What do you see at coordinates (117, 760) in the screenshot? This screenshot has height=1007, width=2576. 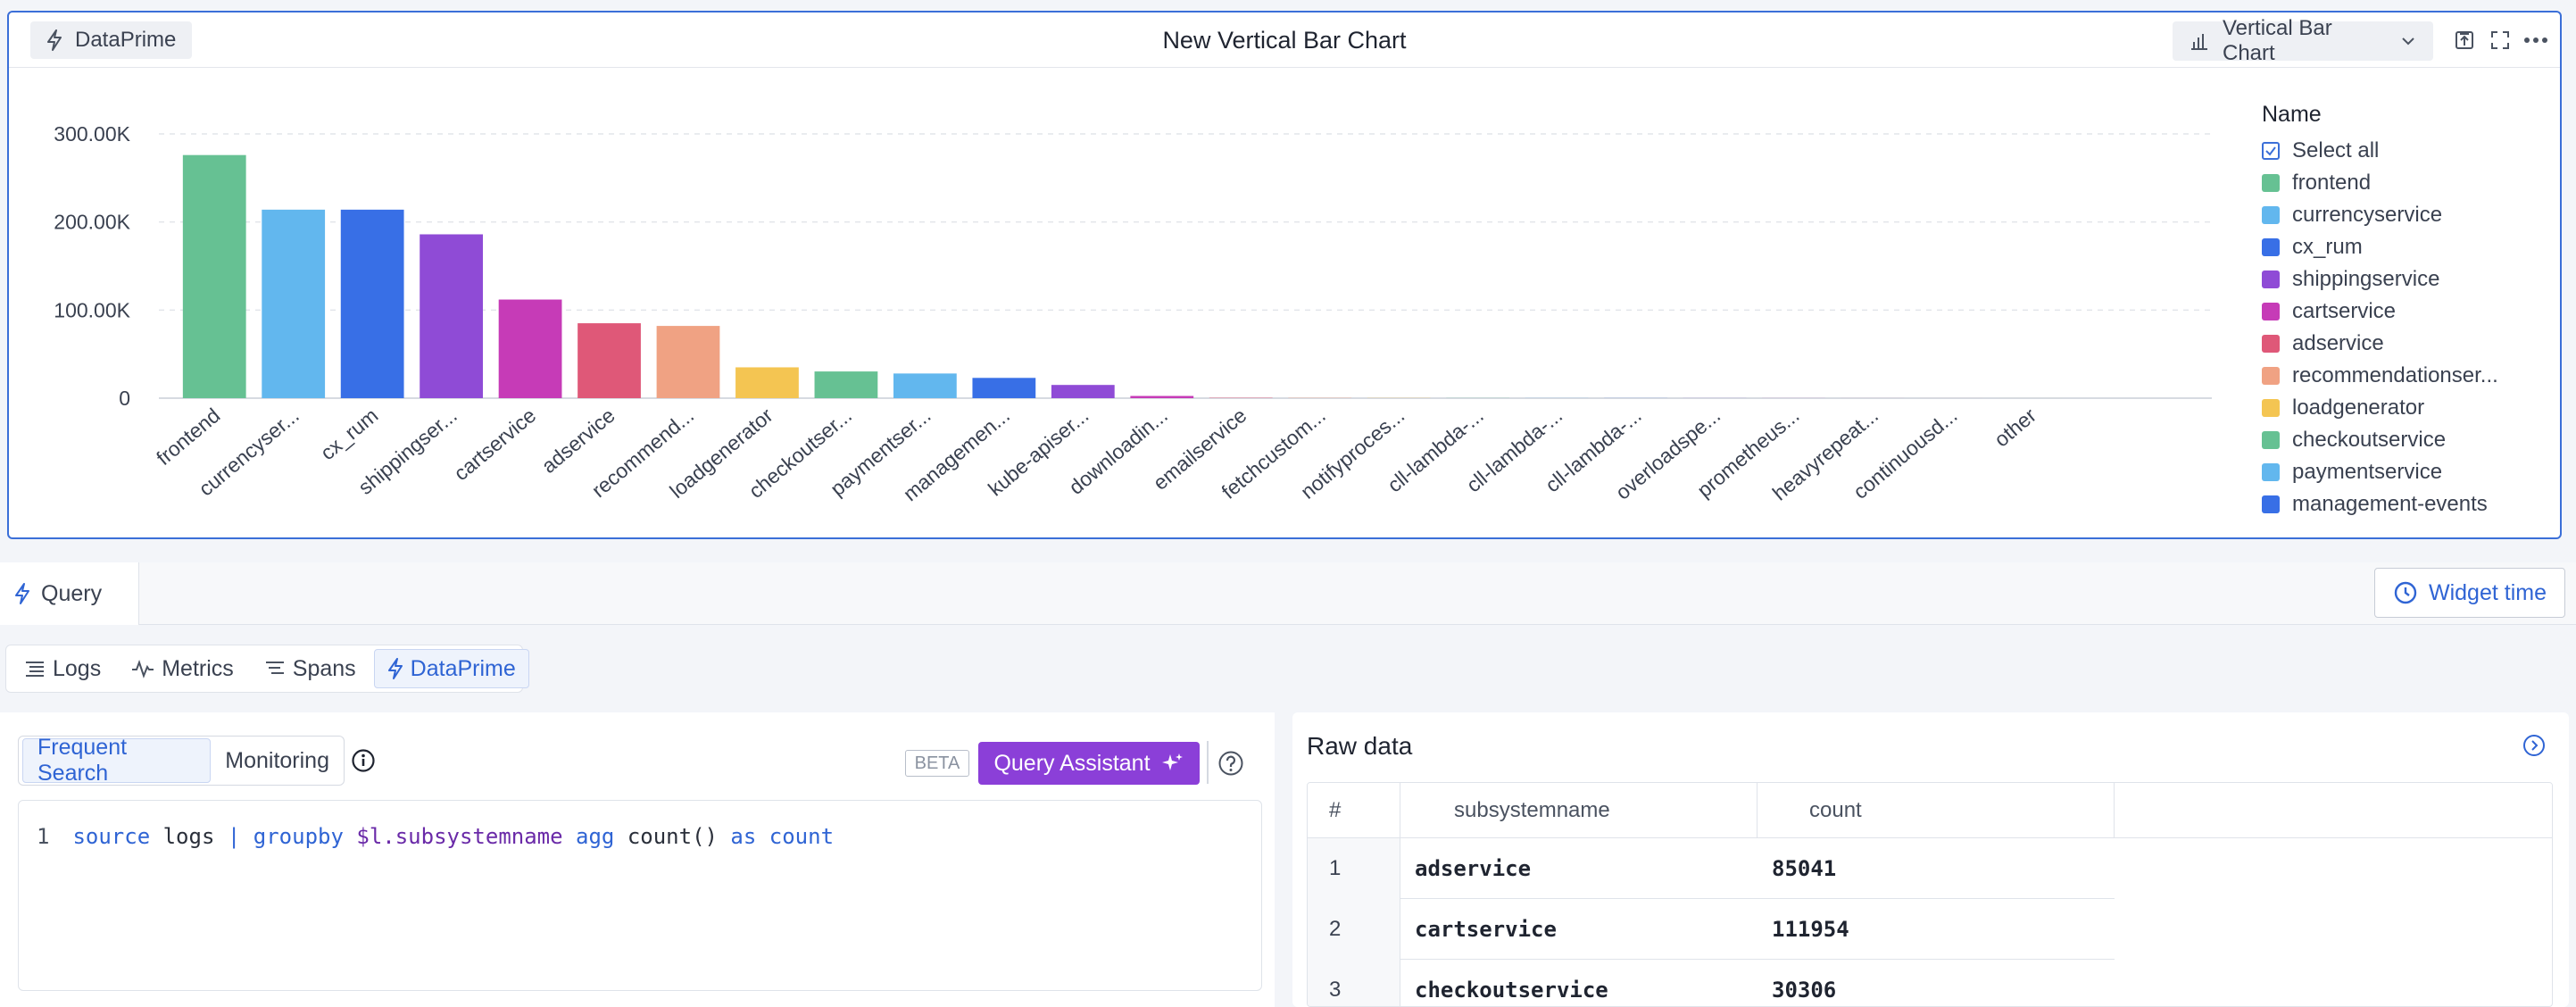 I see `mode-frequent-search: Frequent Search` at bounding box center [117, 760].